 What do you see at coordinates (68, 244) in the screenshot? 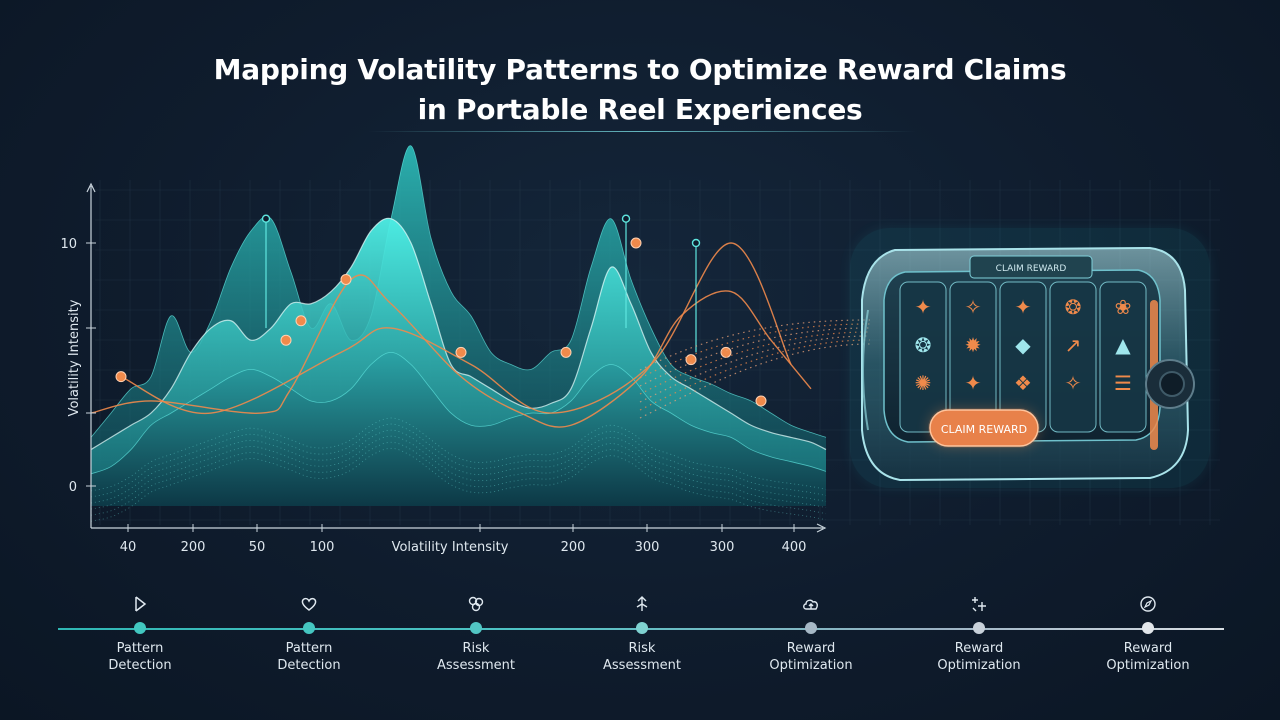
I see `y-tick-label: 10` at bounding box center [68, 244].